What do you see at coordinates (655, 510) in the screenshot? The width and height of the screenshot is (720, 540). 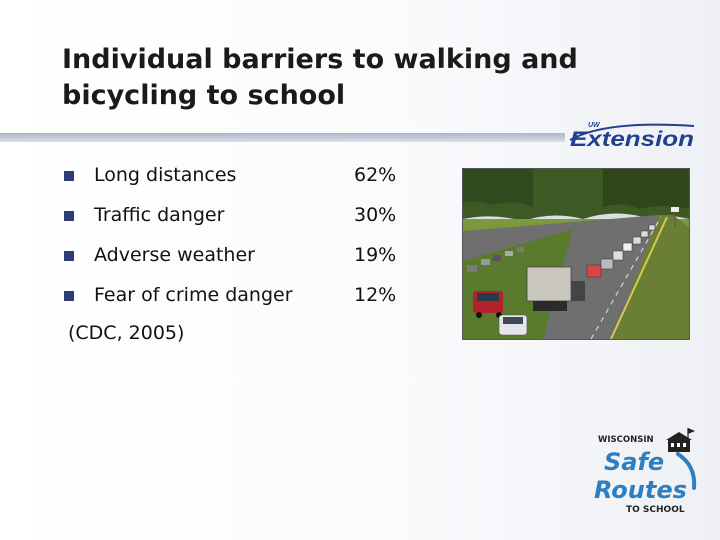 I see `srts-line3: TO SCHOOL` at bounding box center [655, 510].